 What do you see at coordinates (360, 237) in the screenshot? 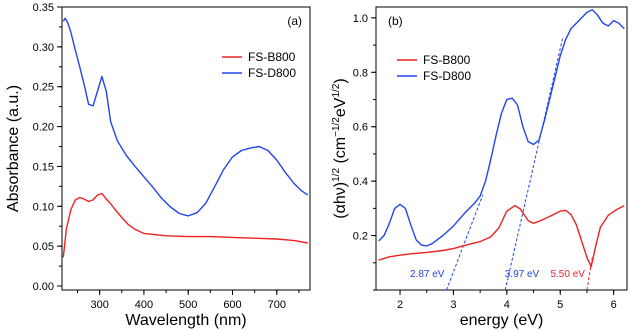
I see `y-tick-label: 0.2` at bounding box center [360, 237].